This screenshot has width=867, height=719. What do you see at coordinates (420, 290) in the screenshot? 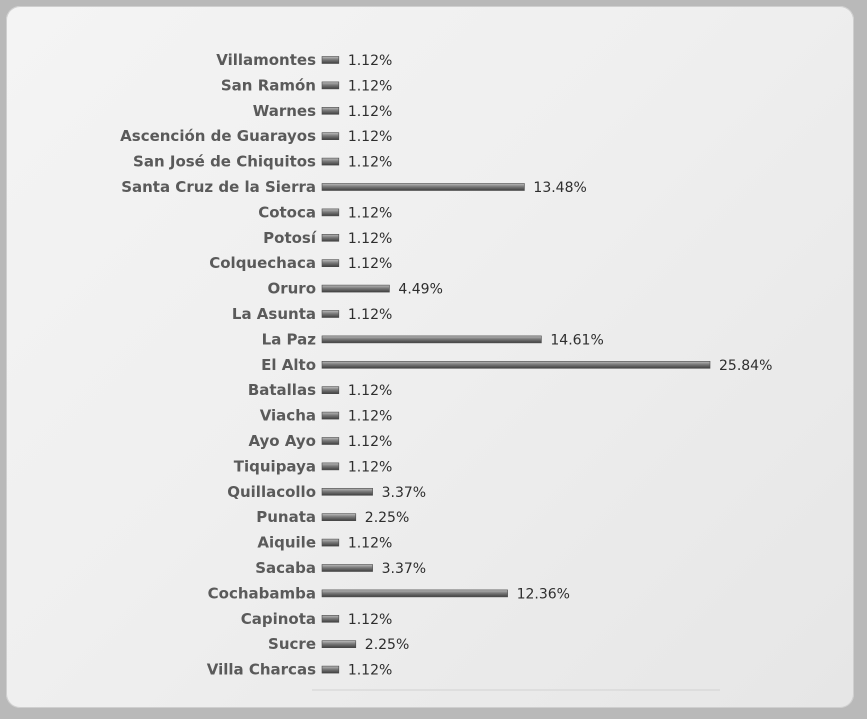
I see `value-label: 4.49%` at bounding box center [420, 290].